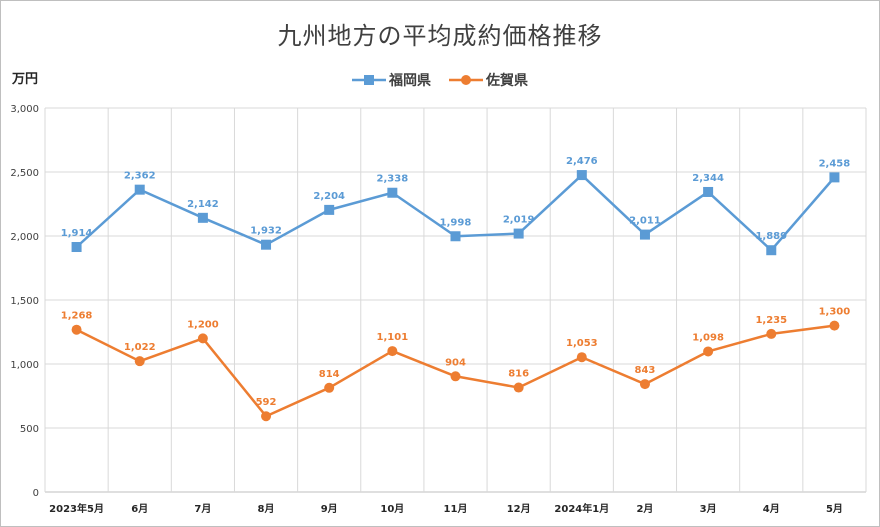  What do you see at coordinates (329, 374) in the screenshot?
I see `data-label: 814` at bounding box center [329, 374].